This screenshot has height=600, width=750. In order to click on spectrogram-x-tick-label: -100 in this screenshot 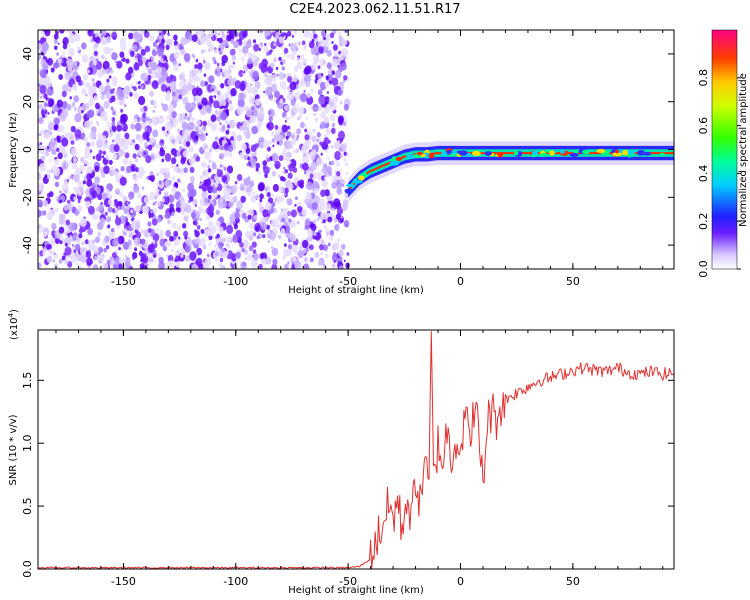, I will do `click(235, 281)`.